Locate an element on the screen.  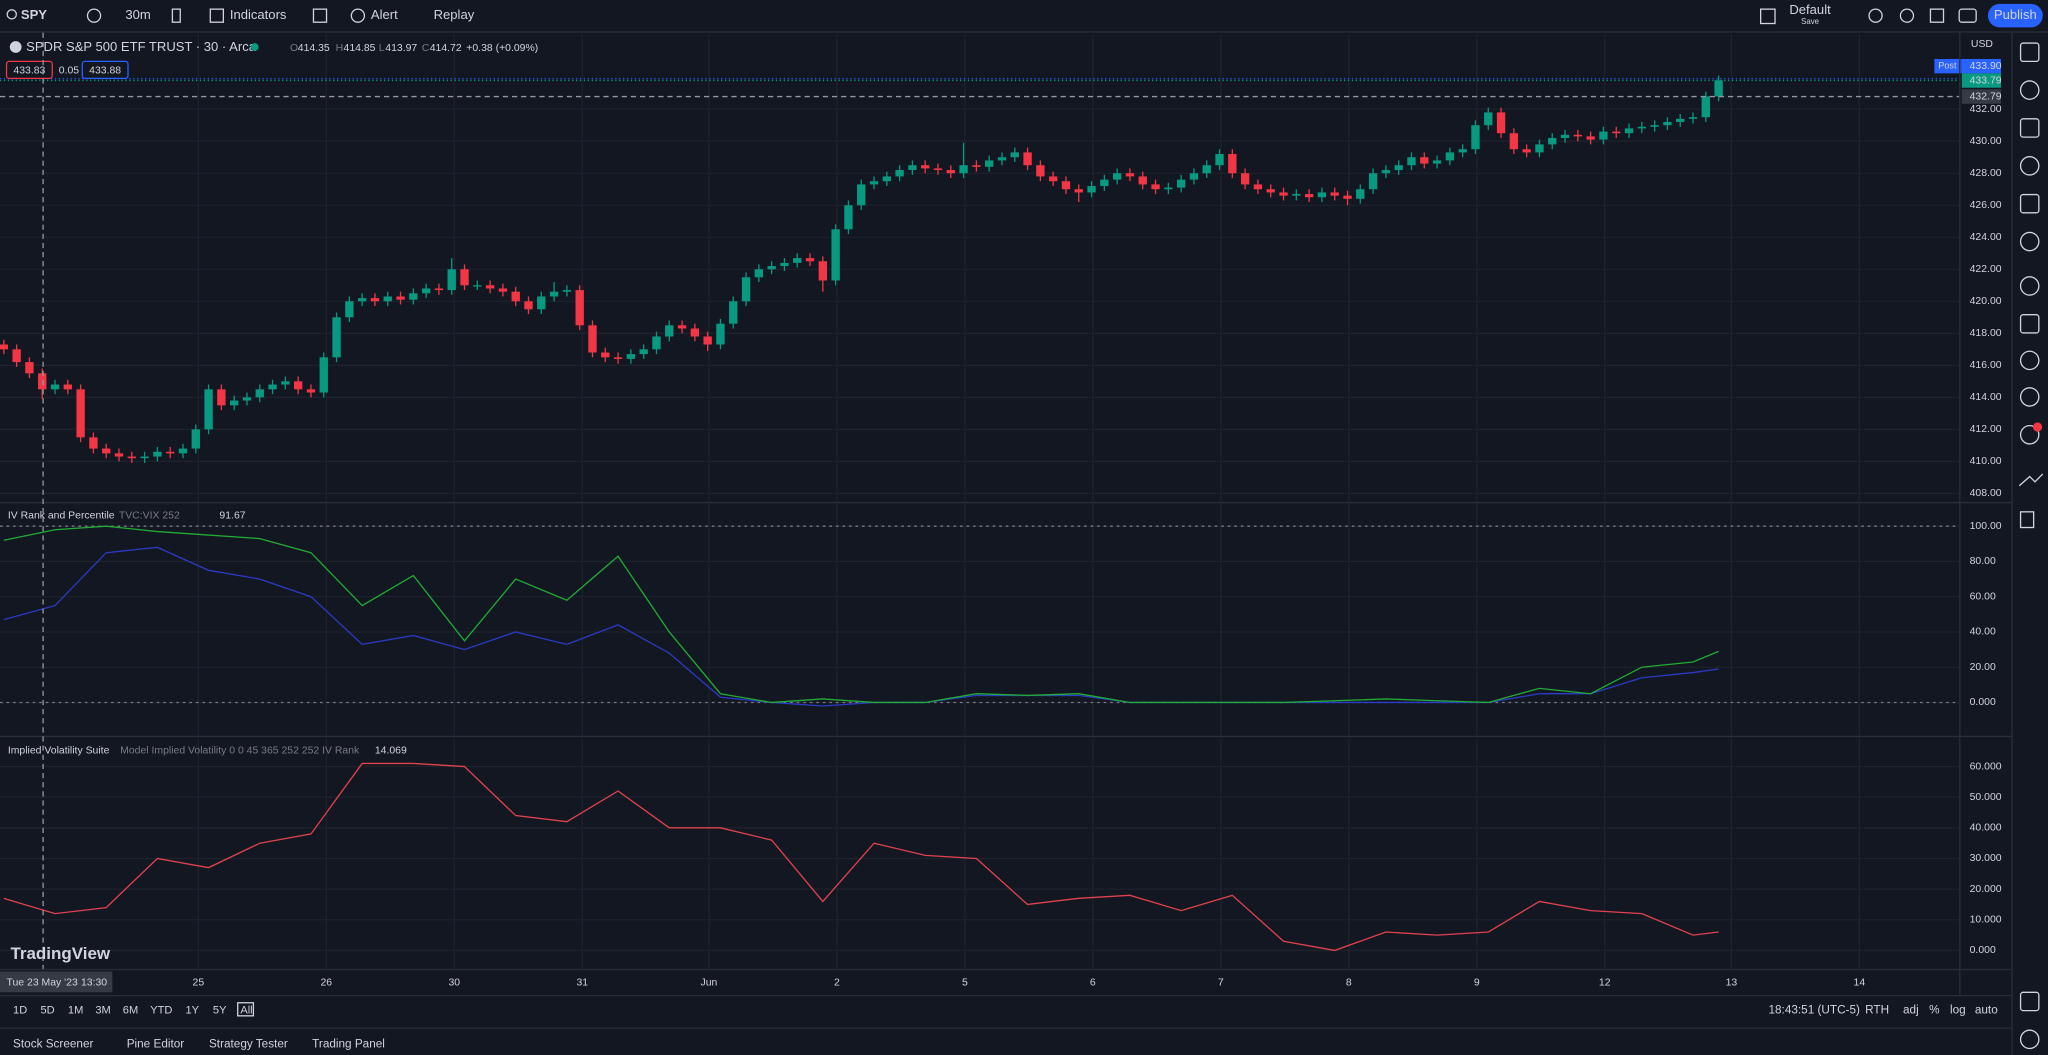
notifications-icon is located at coordinates (2029, 435).